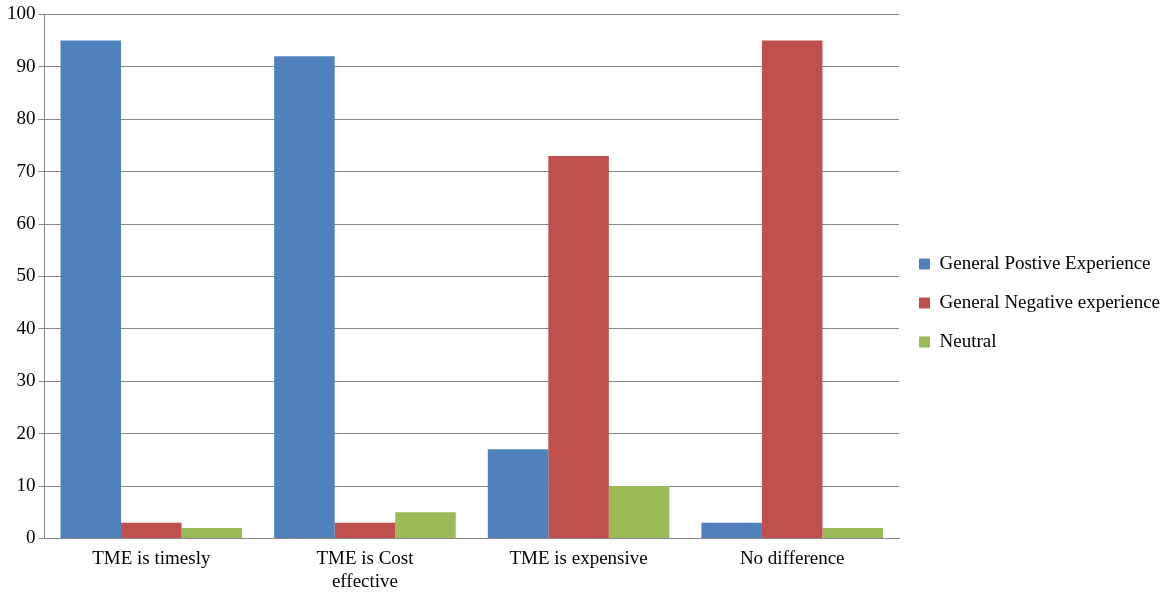 This screenshot has width=1174, height=598. Describe the element at coordinates (578, 557) in the screenshot. I see `x-tick-label: TME is expensive` at that location.